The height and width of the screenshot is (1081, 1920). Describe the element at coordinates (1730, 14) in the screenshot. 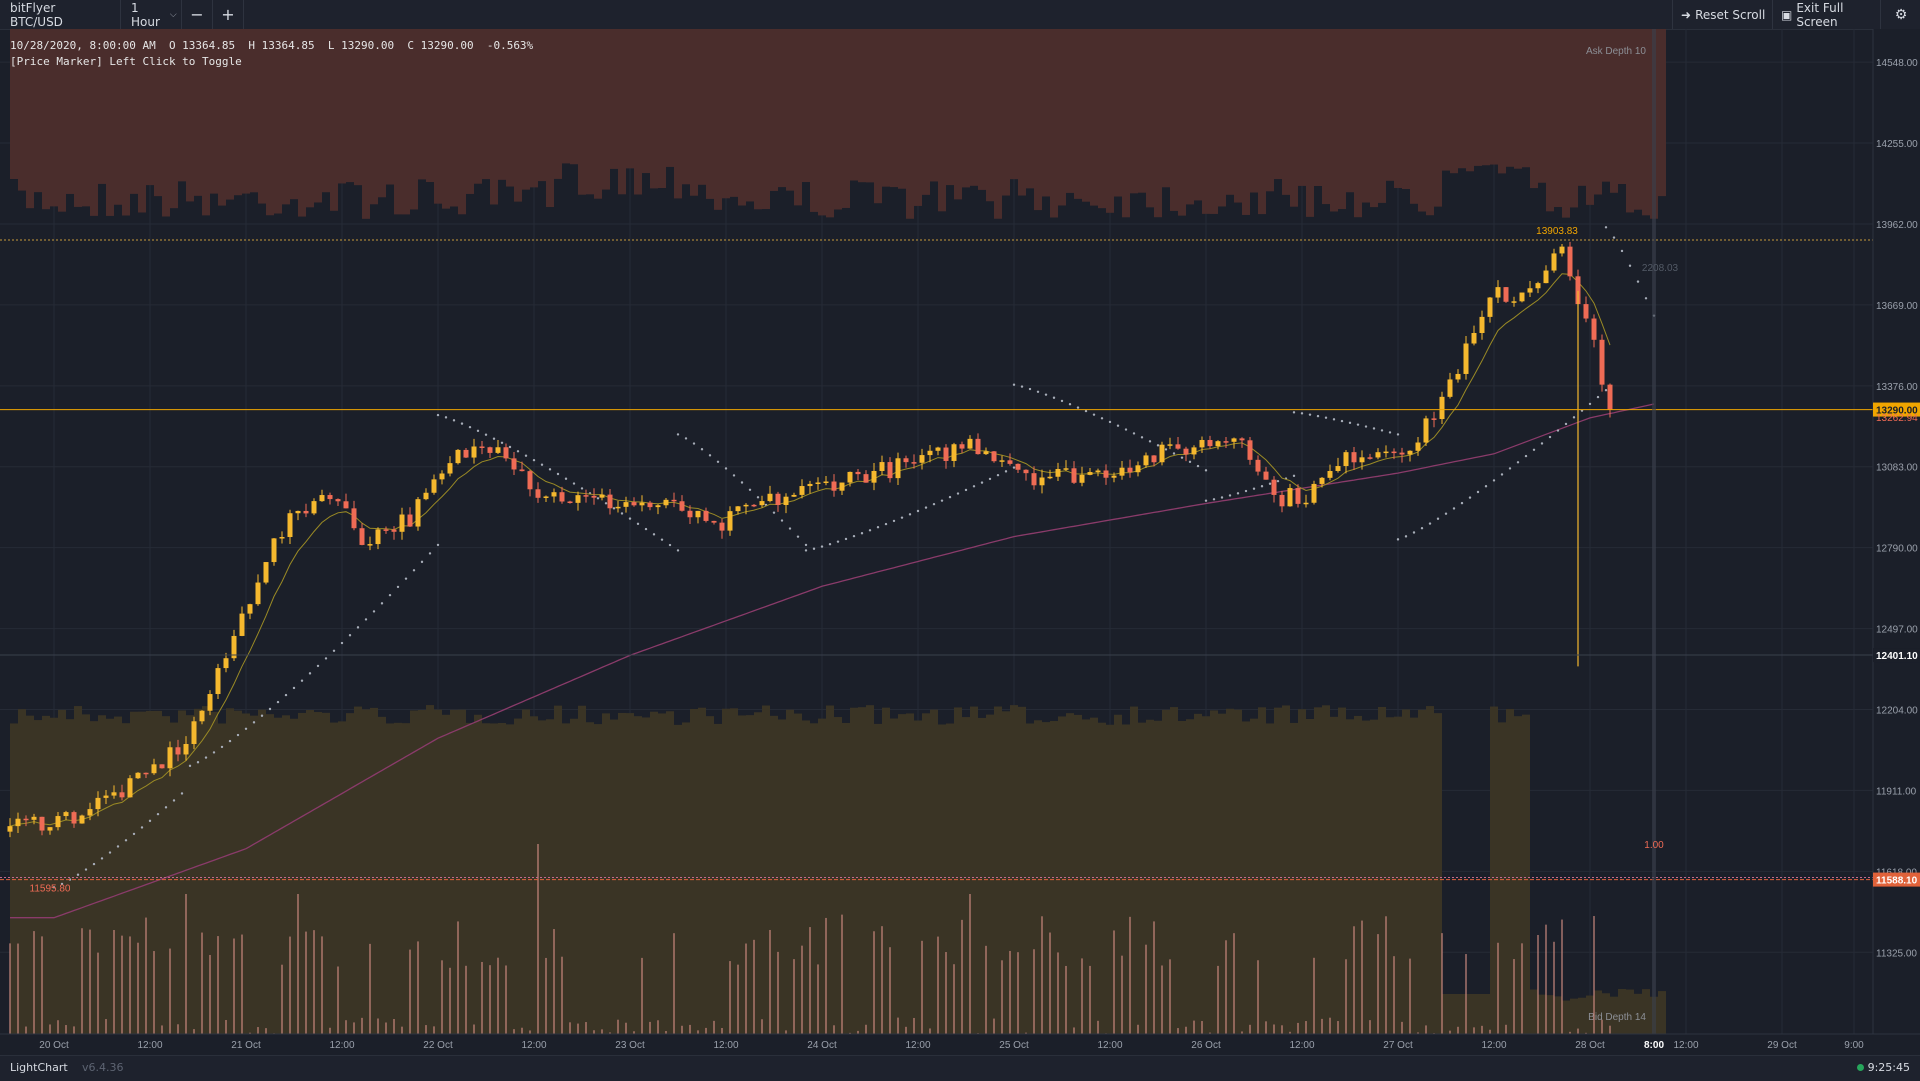

I see `reset-scroll-label: Reset Scroll` at that location.